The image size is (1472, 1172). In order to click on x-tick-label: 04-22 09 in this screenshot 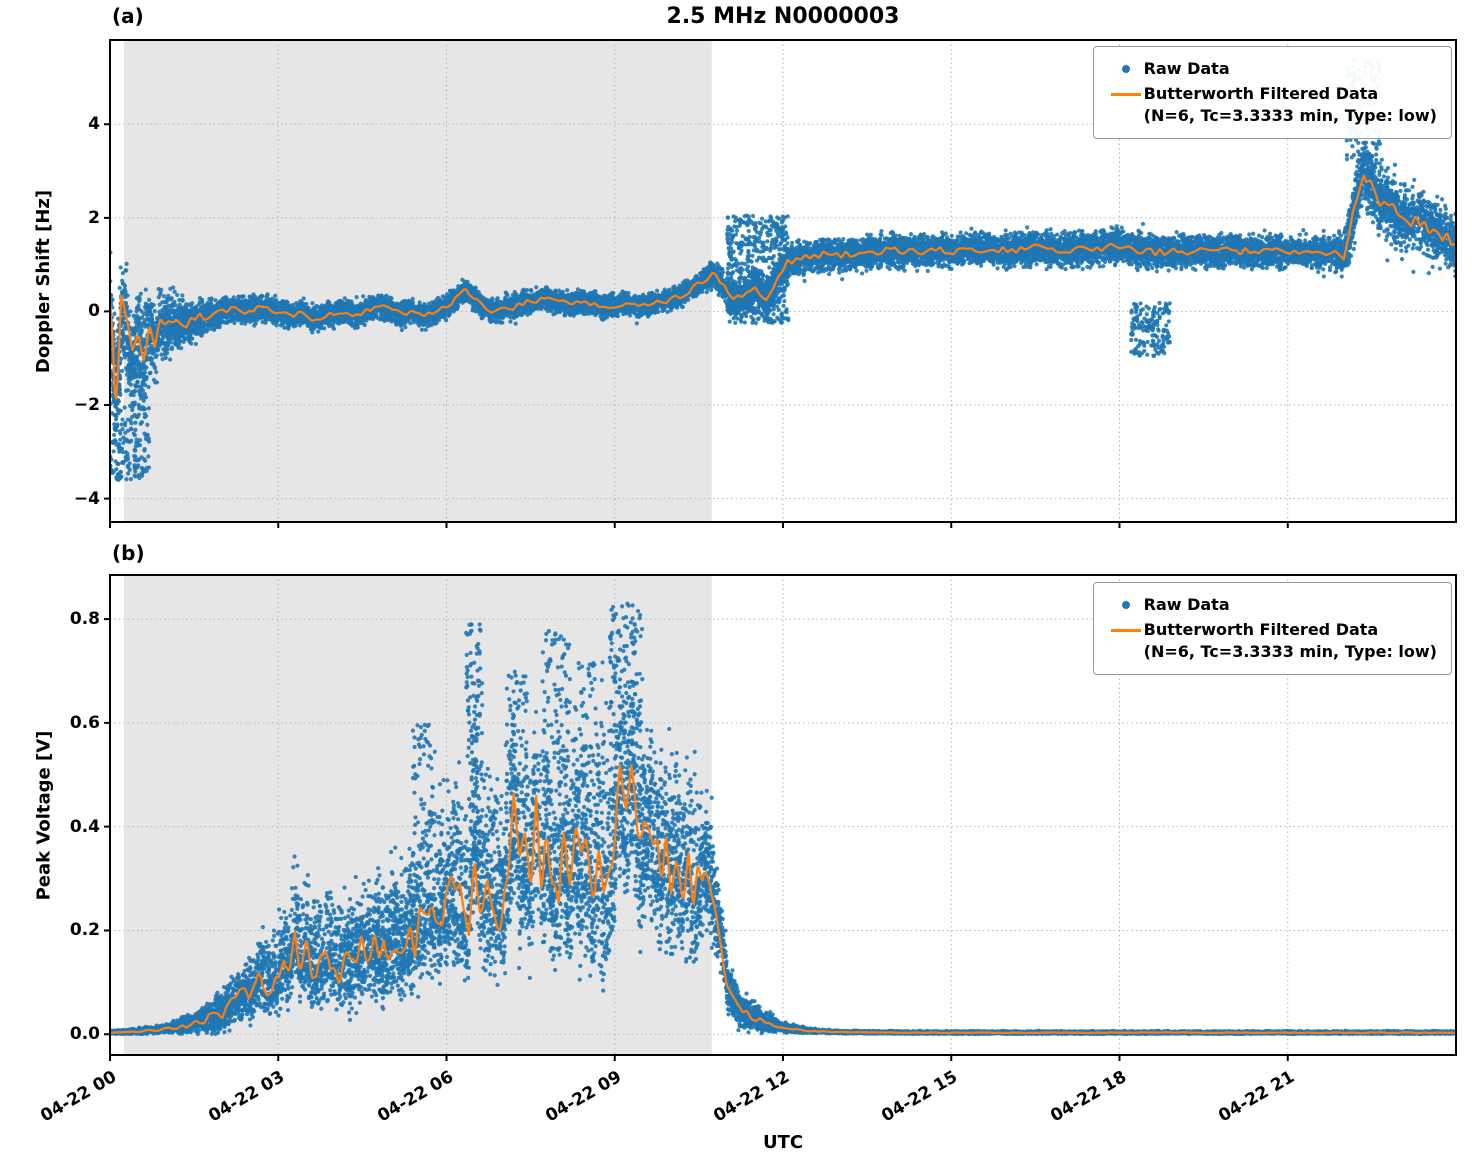, I will do `click(583, 1097)`.